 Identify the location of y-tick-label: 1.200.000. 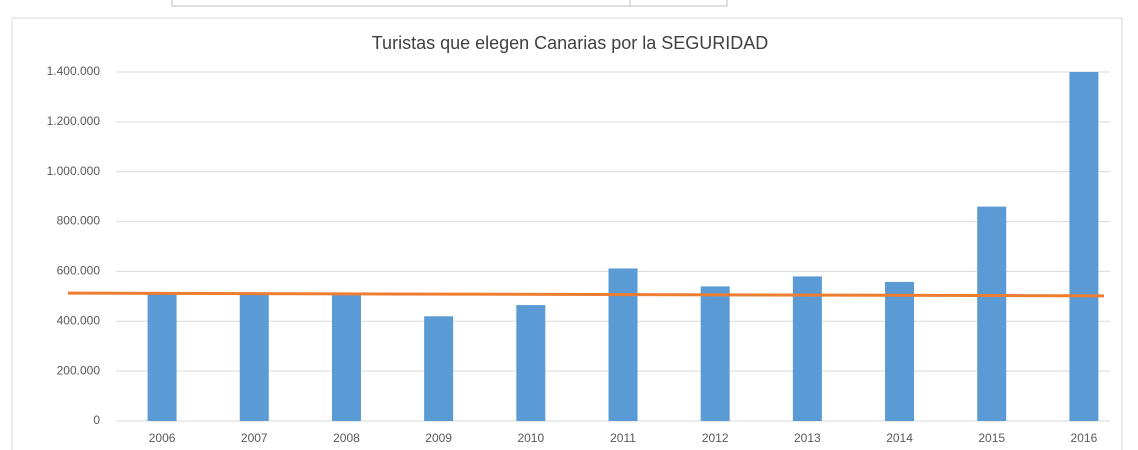
(74, 121).